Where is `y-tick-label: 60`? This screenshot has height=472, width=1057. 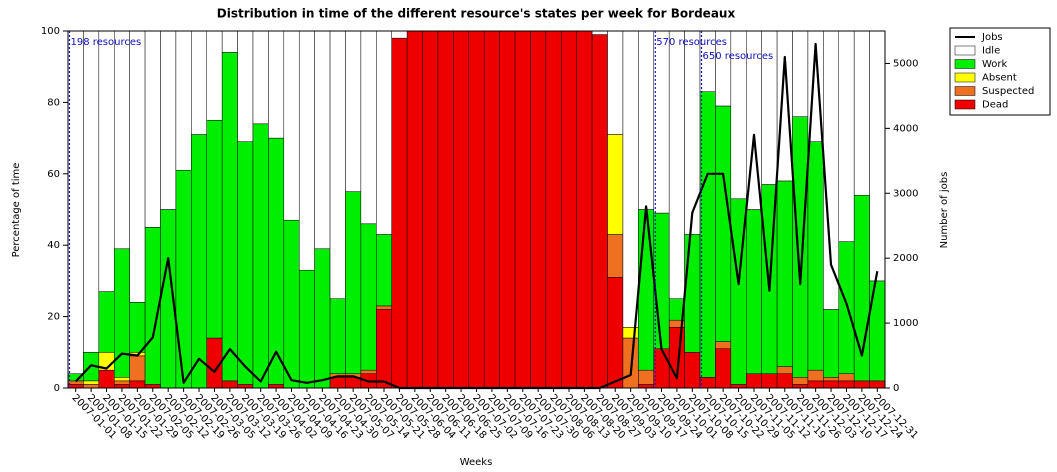
y-tick-label: 60 is located at coordinates (53, 174).